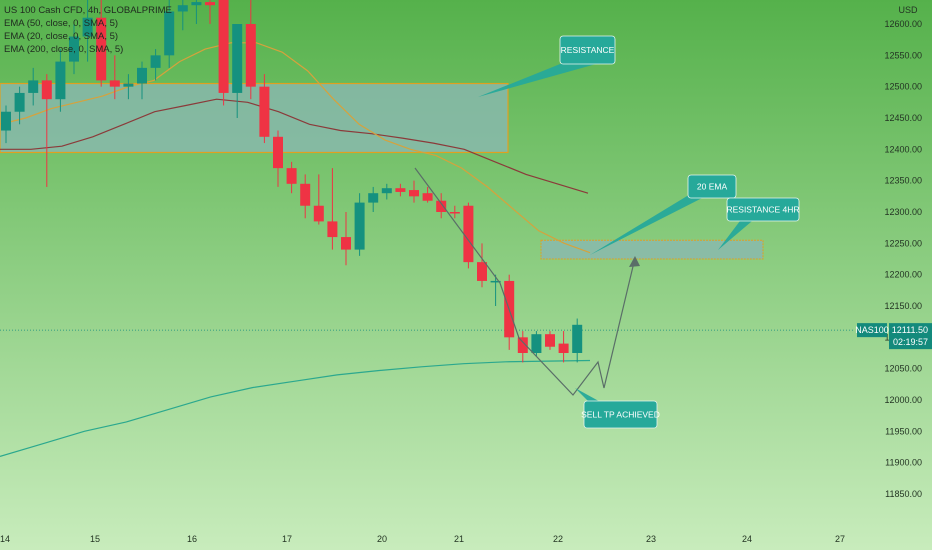  Describe the element at coordinates (95, 539) in the screenshot. I see `x-tick-label: 15` at that location.